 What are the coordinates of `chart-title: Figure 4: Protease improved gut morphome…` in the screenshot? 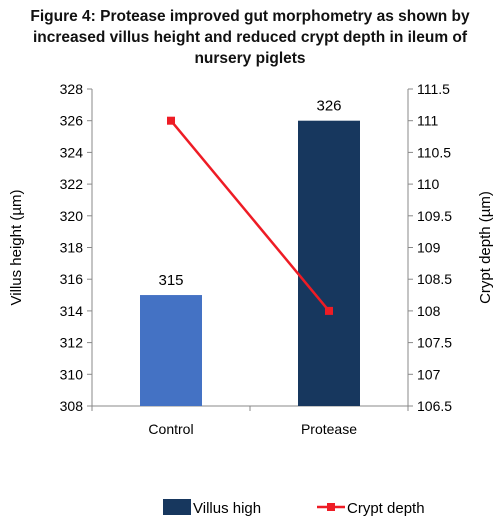 It's located at (250, 37).